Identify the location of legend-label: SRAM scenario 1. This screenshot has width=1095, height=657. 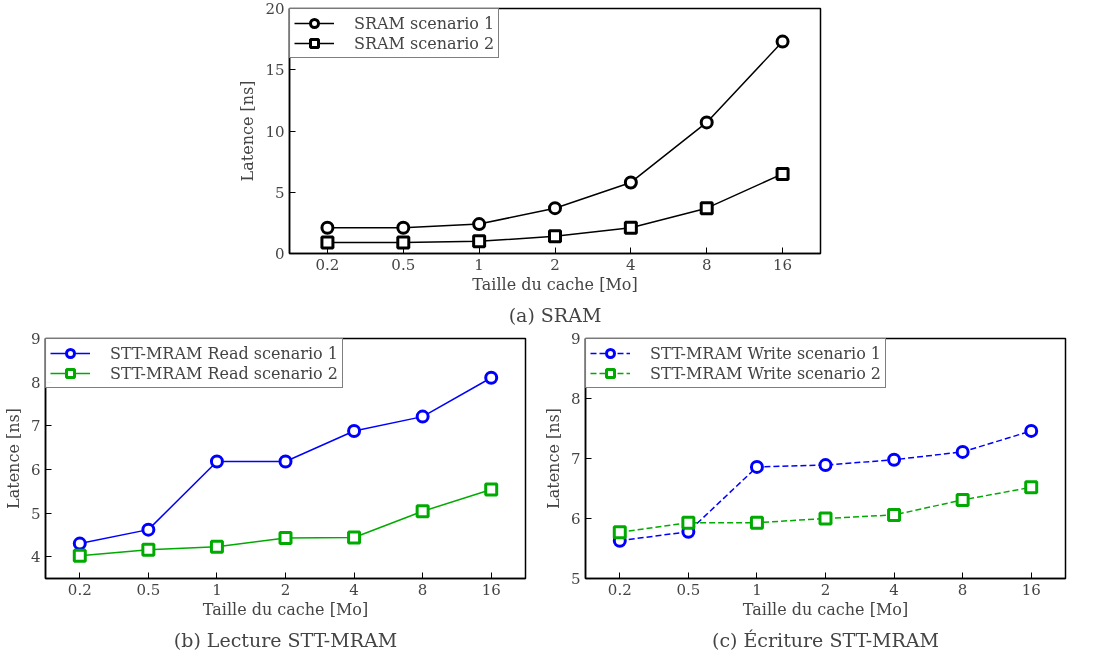
(424, 23).